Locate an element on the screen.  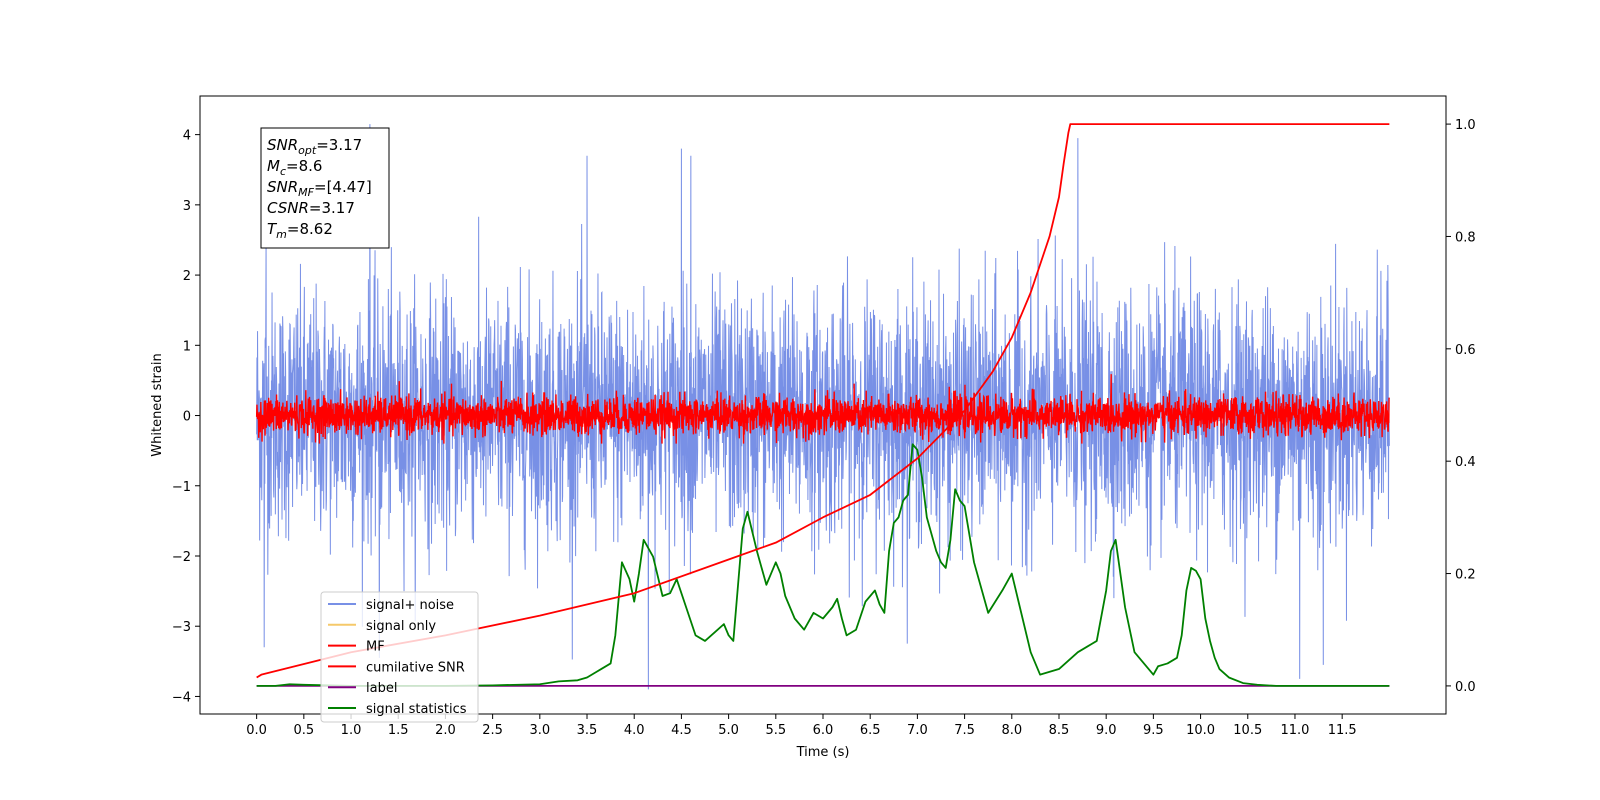
x-tick-label: 6.5 is located at coordinates (870, 730).